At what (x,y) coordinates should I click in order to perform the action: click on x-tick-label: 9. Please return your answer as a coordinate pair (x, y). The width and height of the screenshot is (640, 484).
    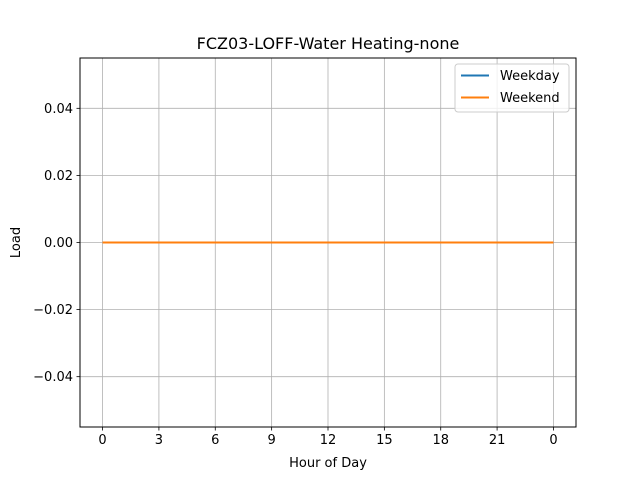
    Looking at the image, I should click on (271, 440).